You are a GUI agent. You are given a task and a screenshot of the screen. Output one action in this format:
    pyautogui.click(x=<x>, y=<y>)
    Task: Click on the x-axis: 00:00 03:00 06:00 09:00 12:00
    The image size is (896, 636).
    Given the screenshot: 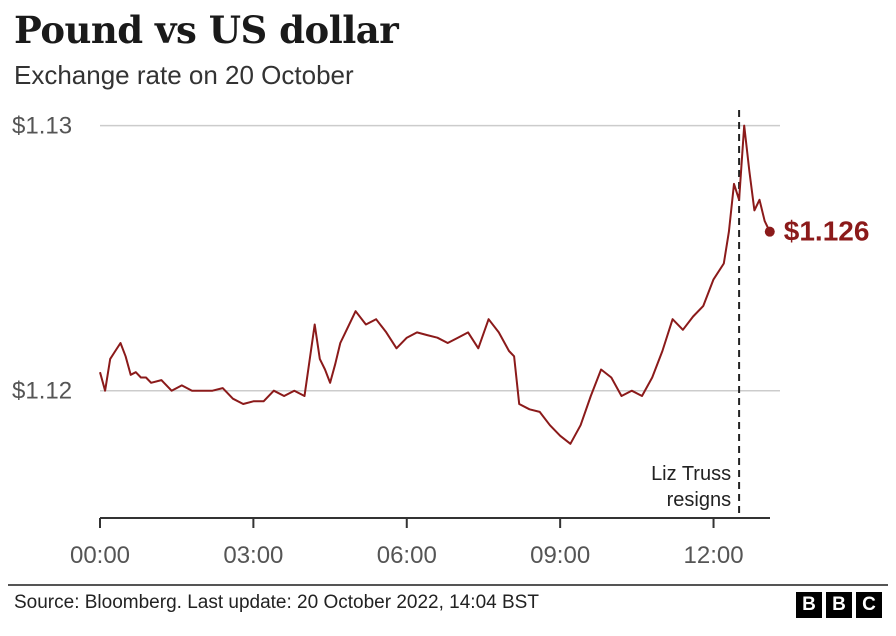 What is the action you would take?
    pyautogui.click(x=420, y=543)
    